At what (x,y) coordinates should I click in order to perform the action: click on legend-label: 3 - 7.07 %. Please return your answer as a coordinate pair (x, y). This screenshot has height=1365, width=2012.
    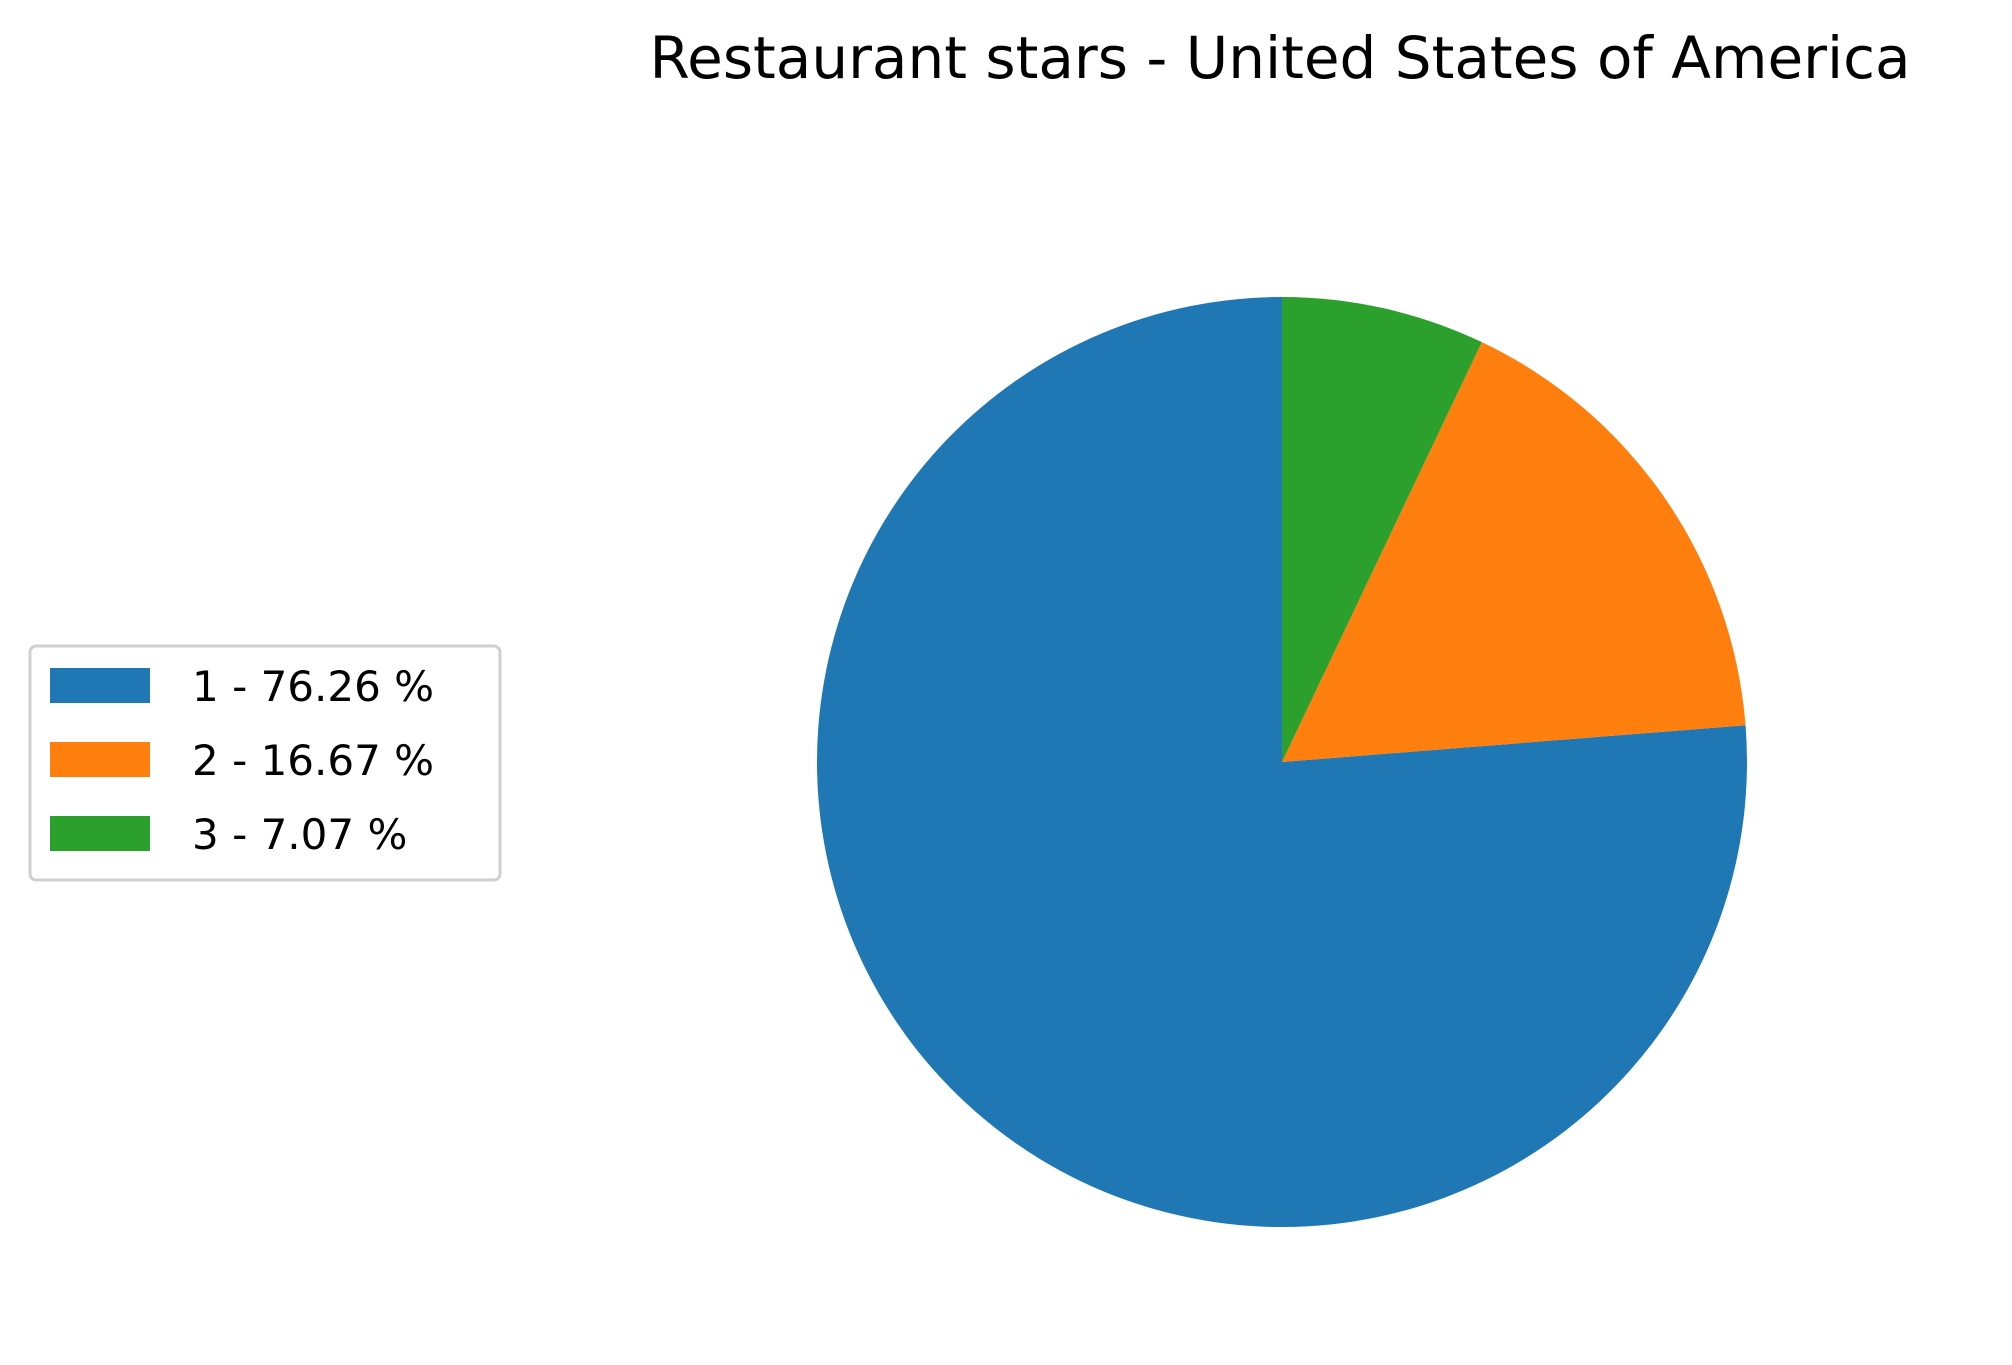
    Looking at the image, I should click on (299, 834).